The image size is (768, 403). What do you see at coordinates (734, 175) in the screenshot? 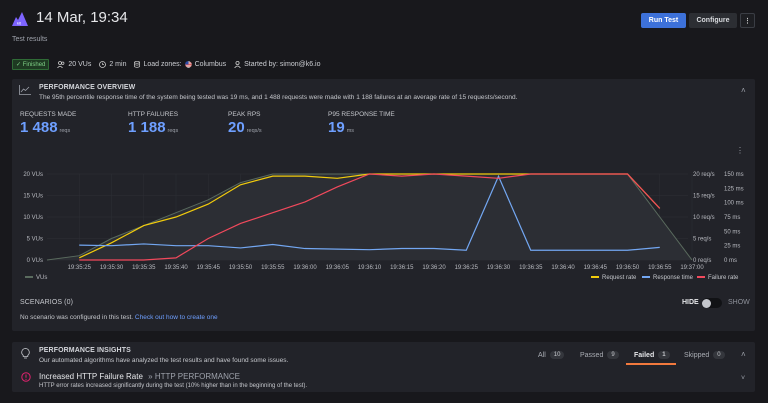
I see `y-ms-tick-label: 150 ms` at bounding box center [734, 175].